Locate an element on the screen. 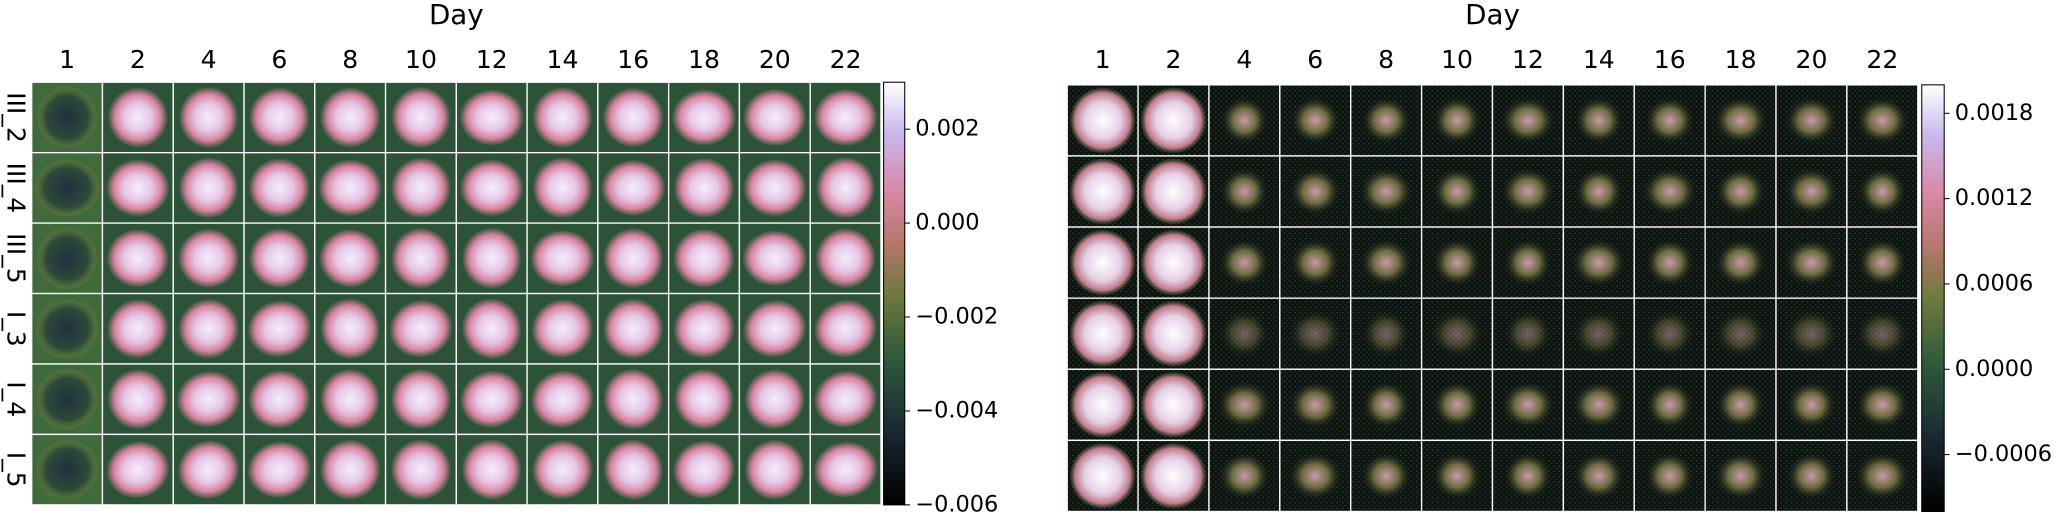 The width and height of the screenshot is (2071, 525). row-label: III_2 is located at coordinates (16, 117).